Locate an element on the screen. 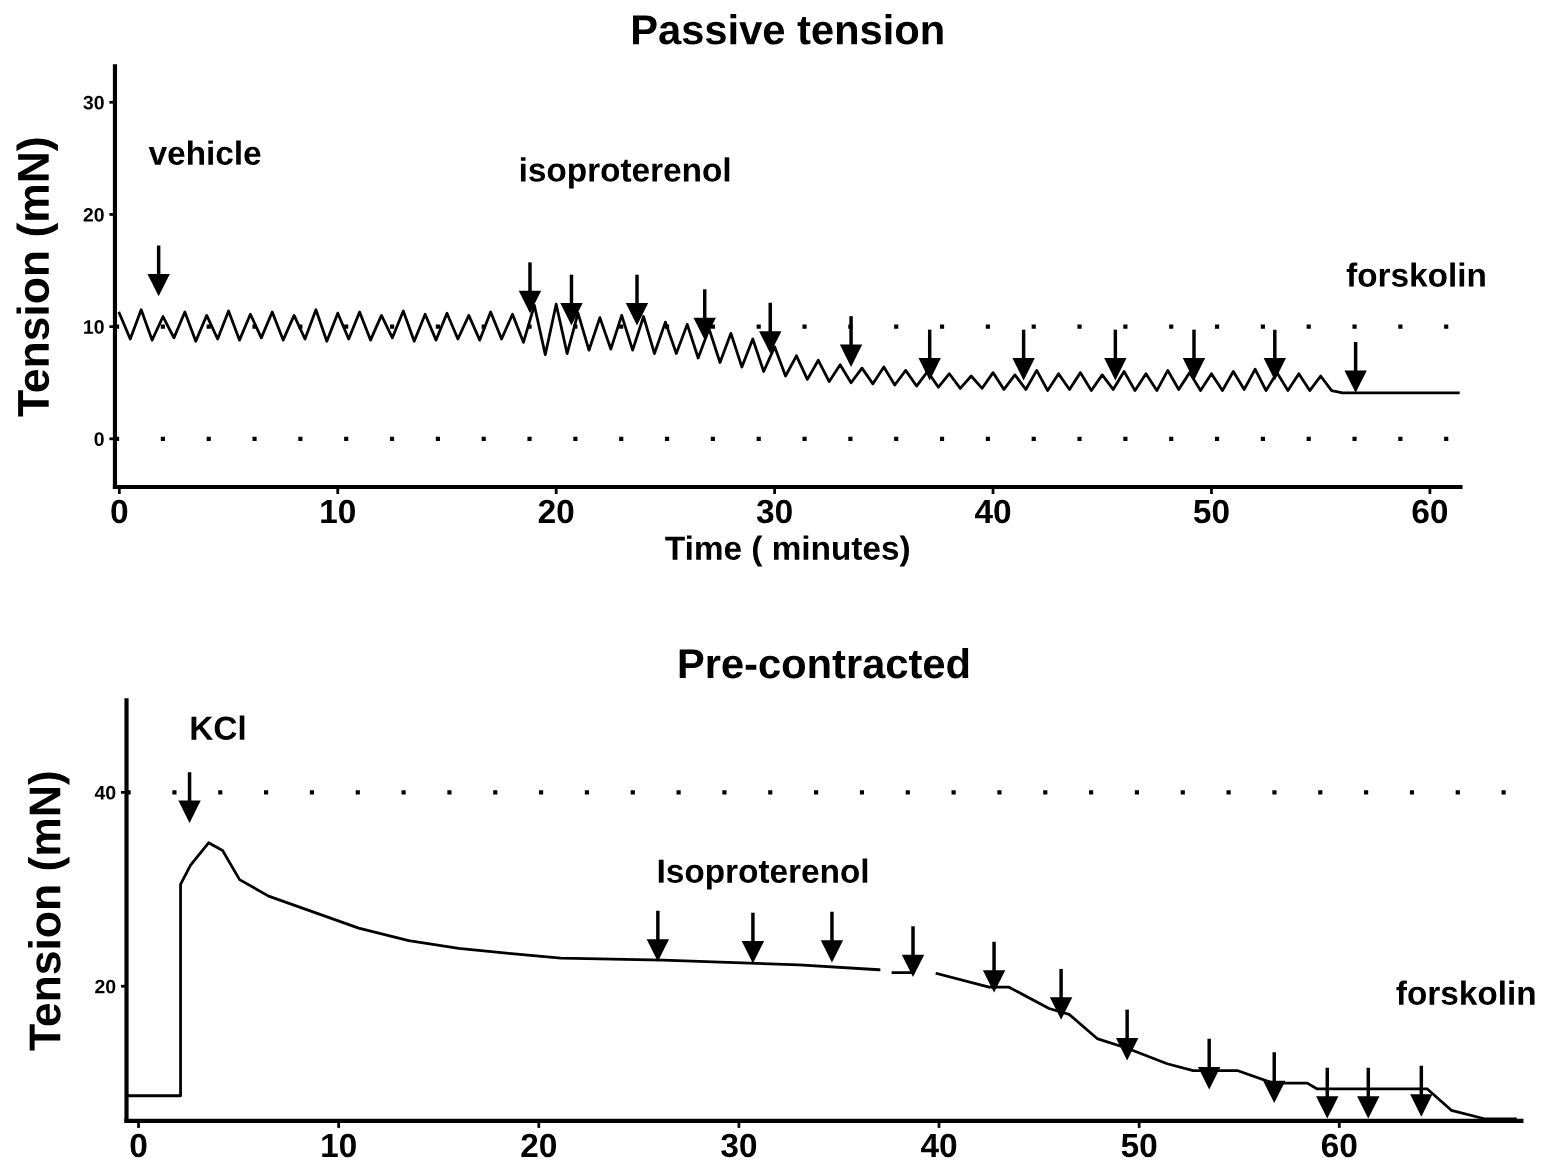  x-axis-title: Time ( minutes) is located at coordinates (787, 551).